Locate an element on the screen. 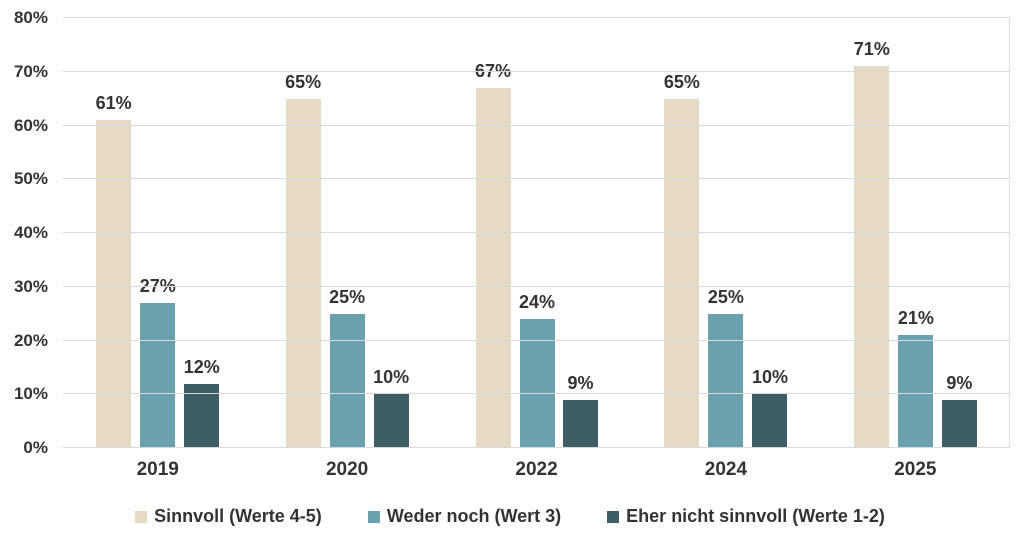 This screenshot has height=542, width=1020. y-tick-label-0: 0% is located at coordinates (35, 447).